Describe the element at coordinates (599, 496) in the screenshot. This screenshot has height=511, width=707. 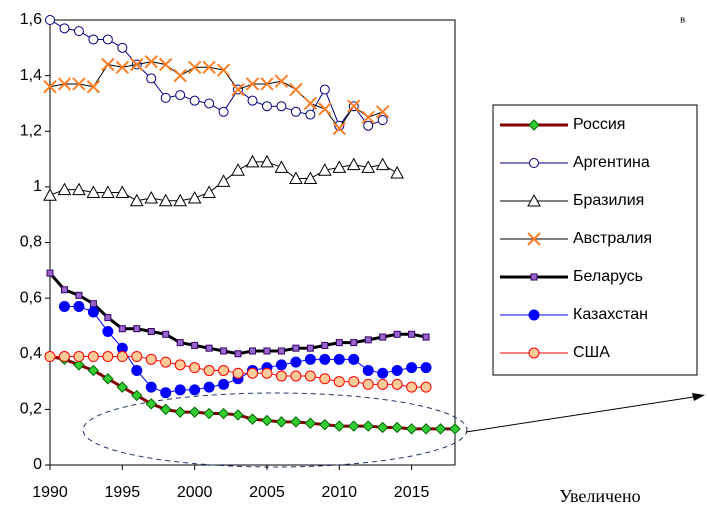
I see `bottom-note: Увеличено` at that location.